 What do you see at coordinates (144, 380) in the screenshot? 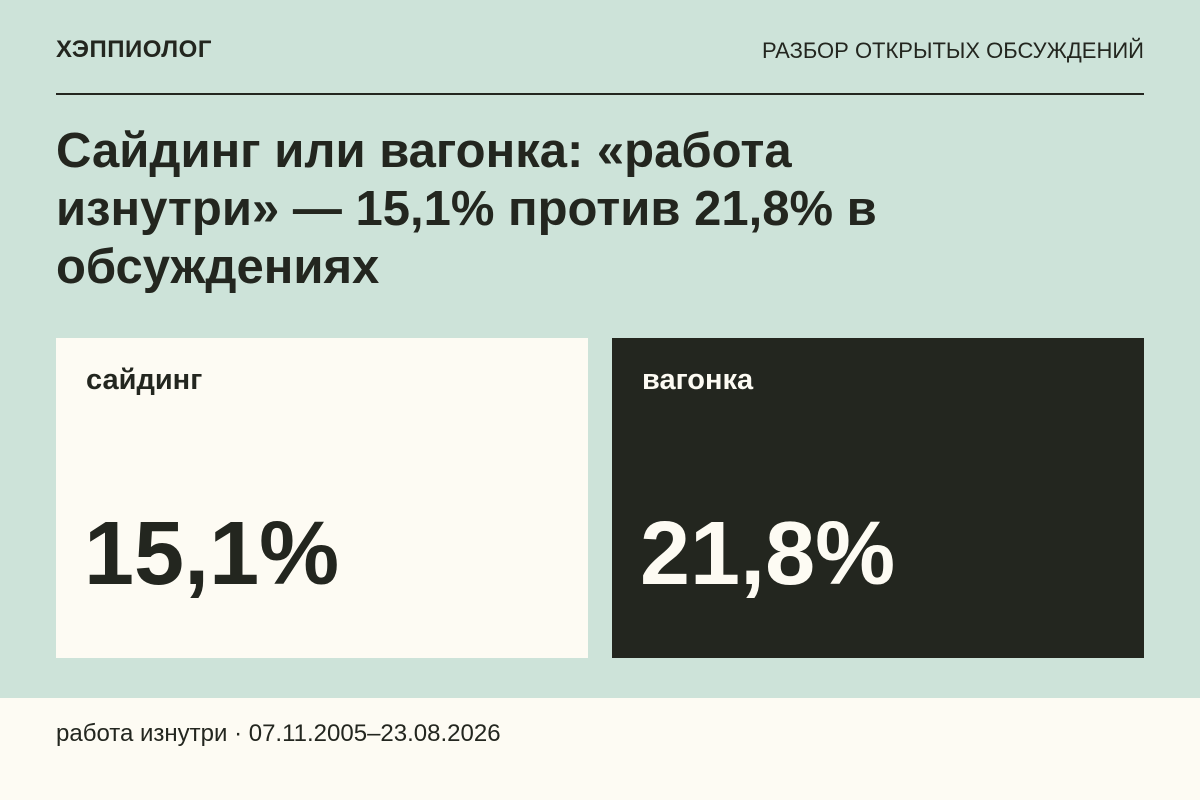
I see `card-label: сайдинг` at bounding box center [144, 380].